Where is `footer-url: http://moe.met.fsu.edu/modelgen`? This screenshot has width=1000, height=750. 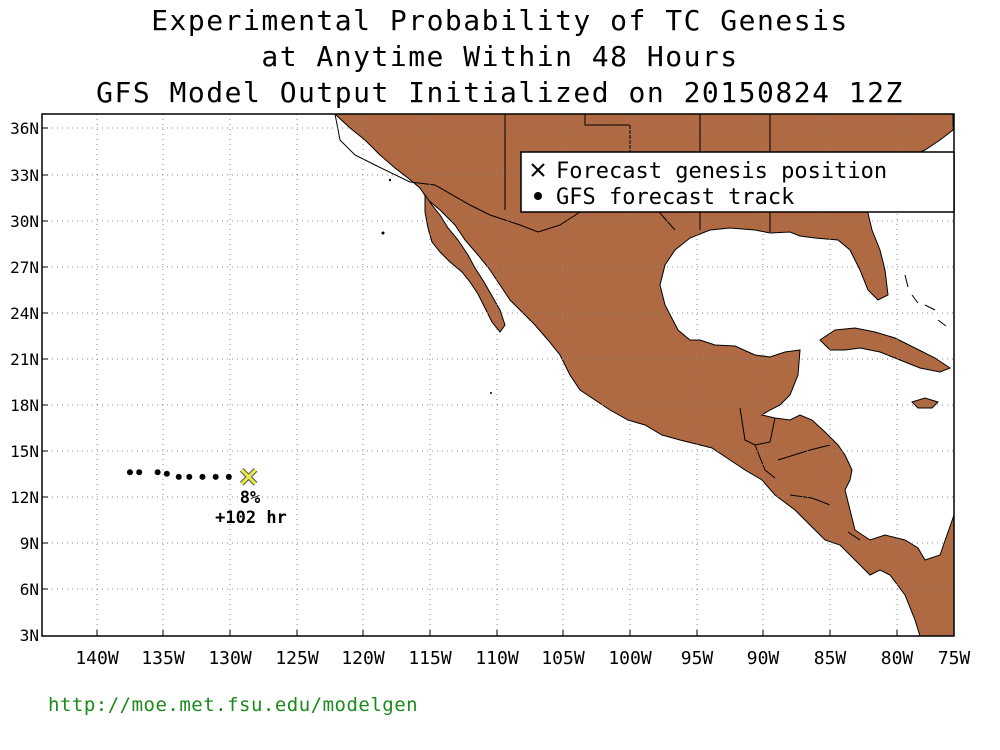 footer-url: http://moe.met.fsu.edu/modelgen is located at coordinates (233, 705).